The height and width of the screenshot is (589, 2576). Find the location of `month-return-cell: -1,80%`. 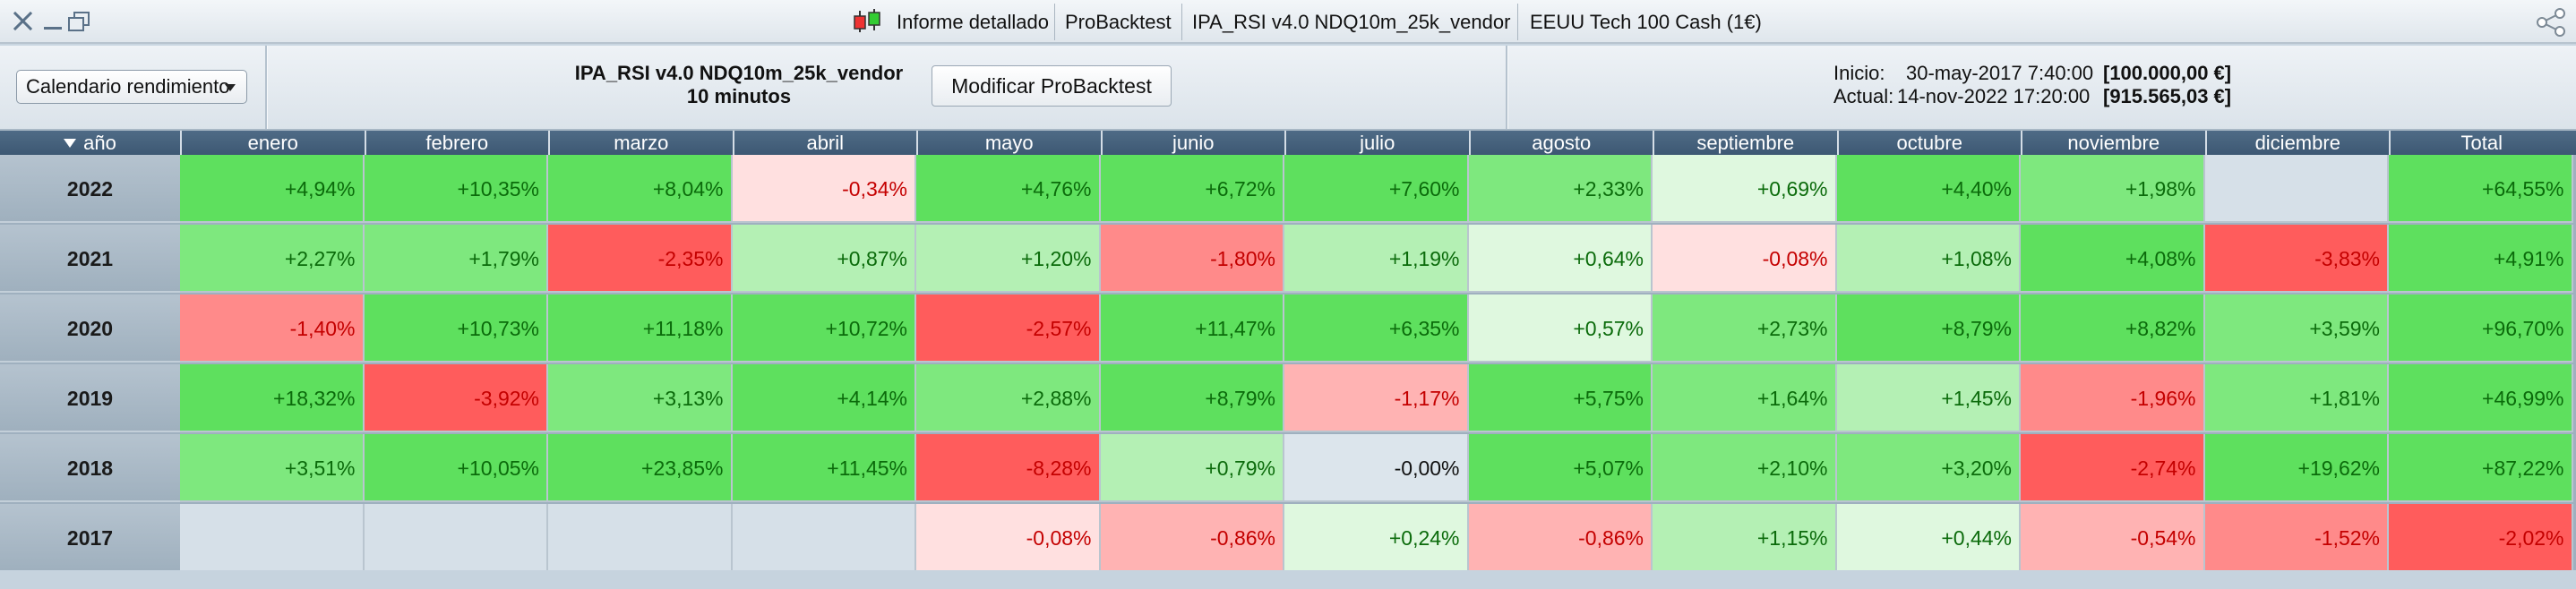

month-return-cell: -1,80% is located at coordinates (1192, 259).